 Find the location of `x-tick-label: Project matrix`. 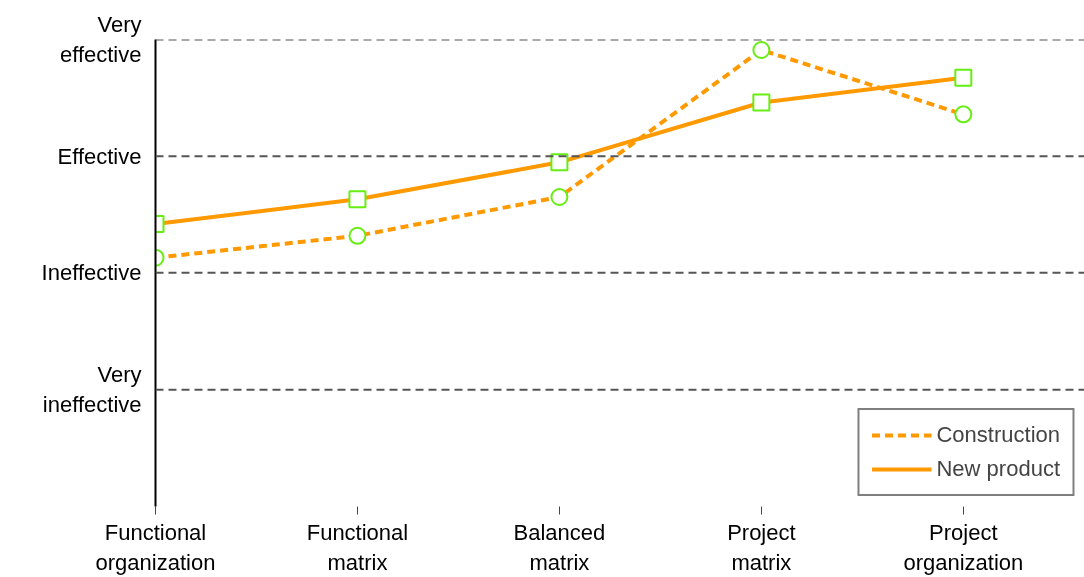

x-tick-label: Project matrix is located at coordinates (761, 547).